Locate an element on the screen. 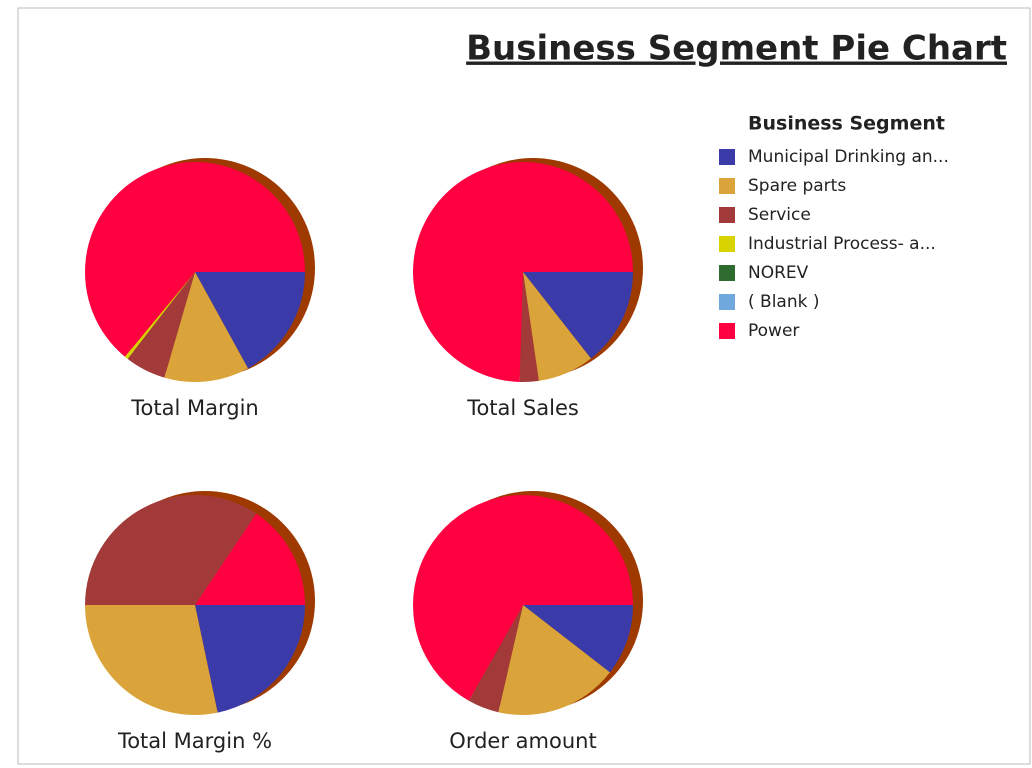 The height and width of the screenshot is (768, 1032). legend-label: NOREV is located at coordinates (778, 273).